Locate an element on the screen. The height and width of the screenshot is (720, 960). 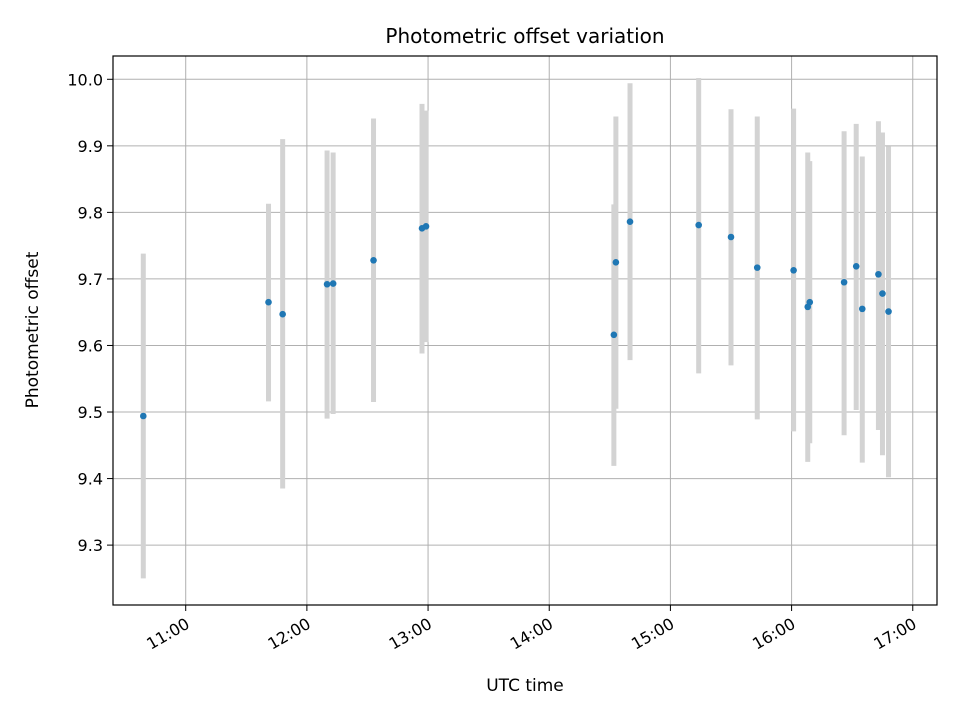
chart-title: Photometric offset variation is located at coordinates (524, 36).